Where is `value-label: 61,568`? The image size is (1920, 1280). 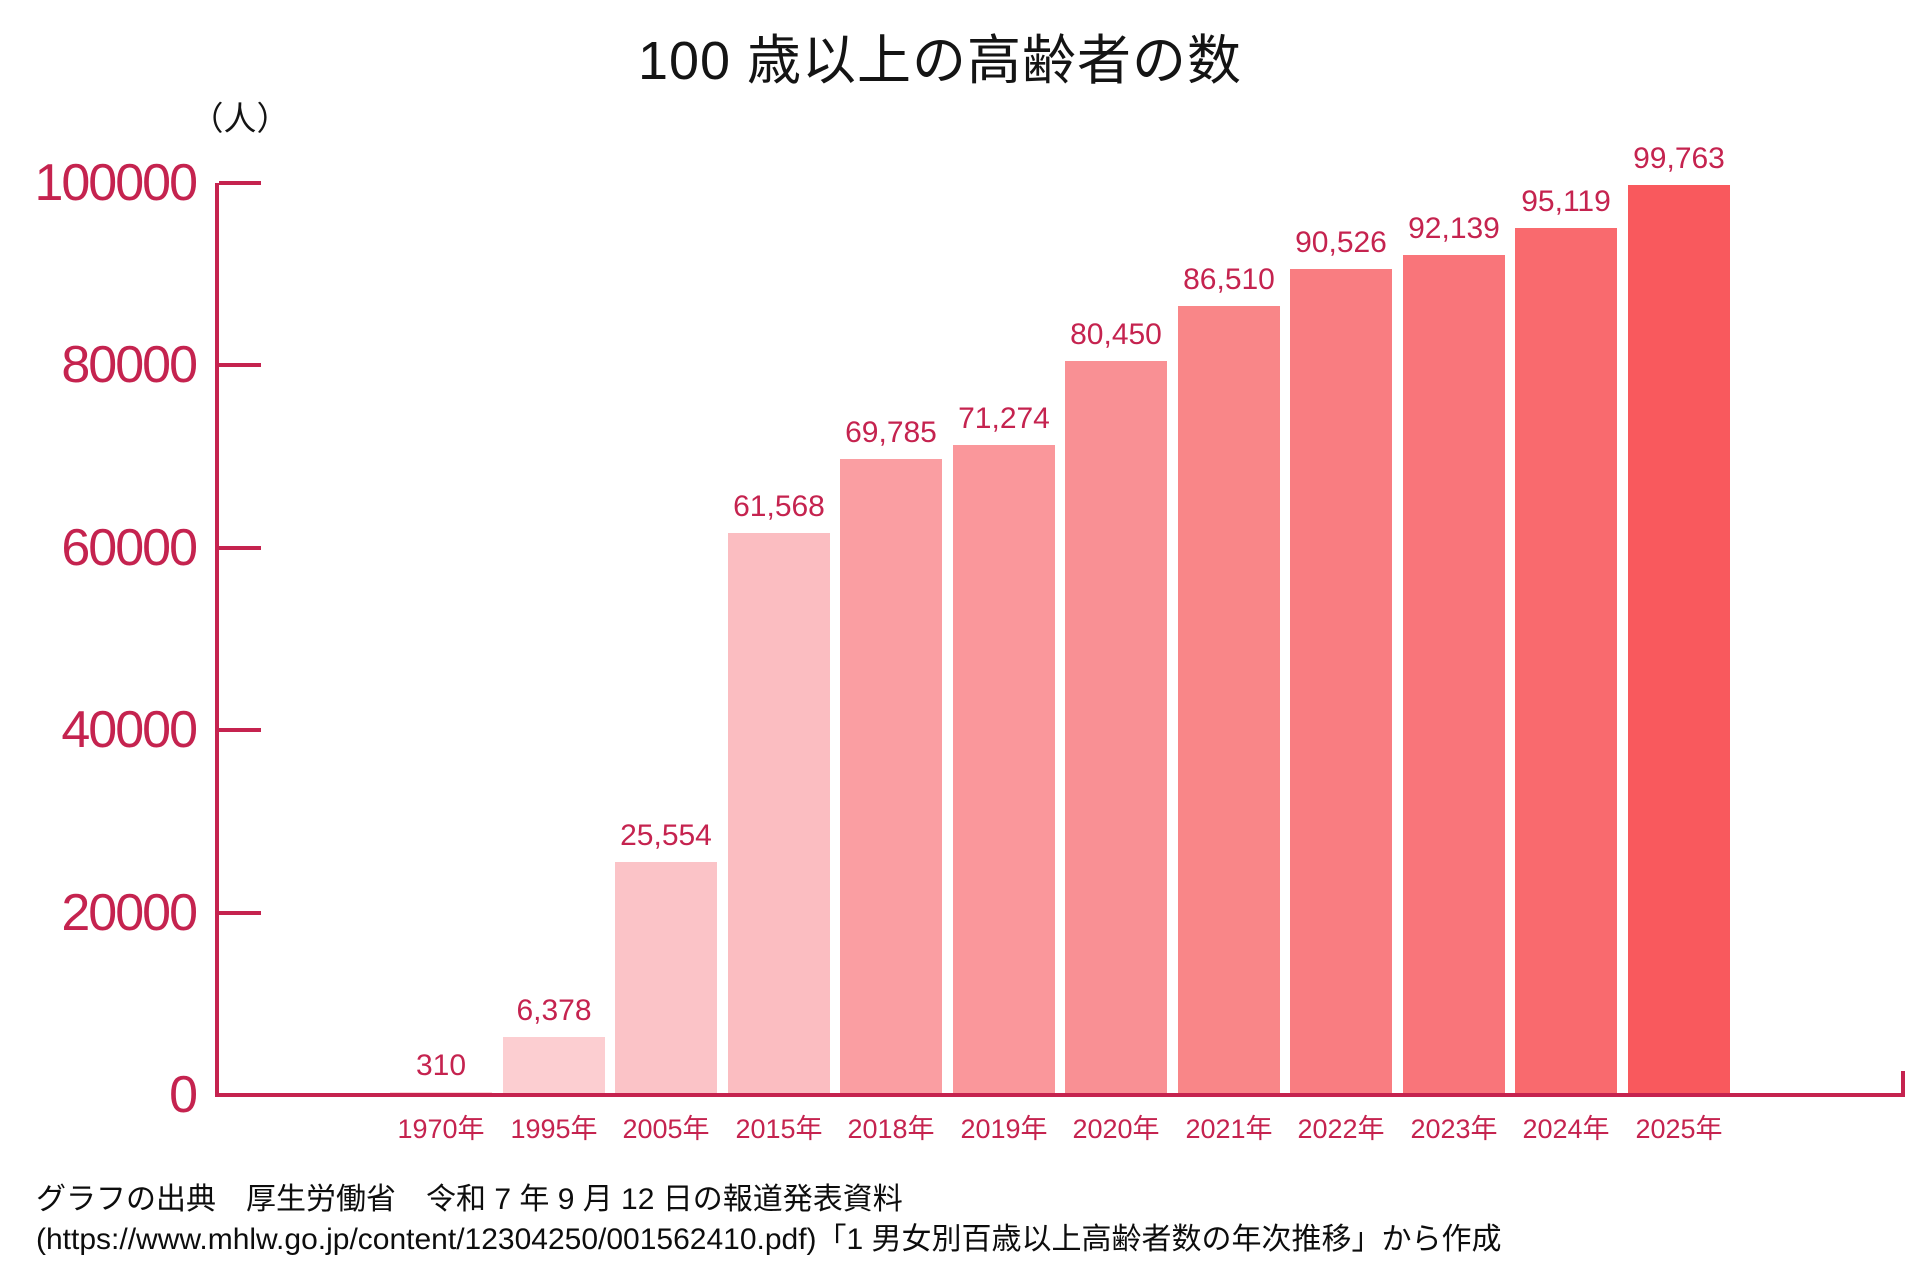 value-label: 61,568 is located at coordinates (779, 506).